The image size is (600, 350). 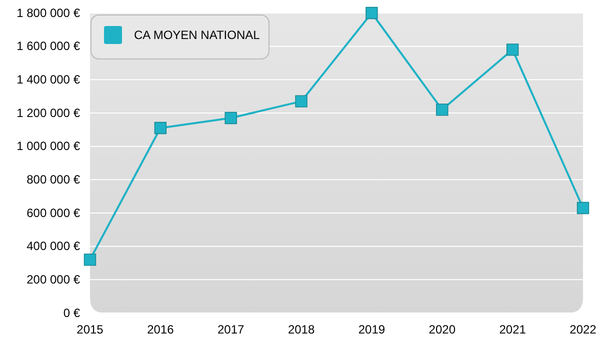 What do you see at coordinates (53, 213) in the screenshot?
I see `y-tick-label: 600 000 €` at bounding box center [53, 213].